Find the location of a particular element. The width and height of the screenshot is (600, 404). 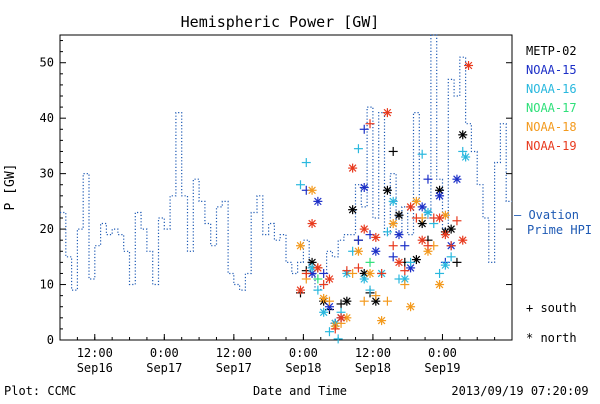

legend-marker-north: * north is located at coordinates (551, 338).